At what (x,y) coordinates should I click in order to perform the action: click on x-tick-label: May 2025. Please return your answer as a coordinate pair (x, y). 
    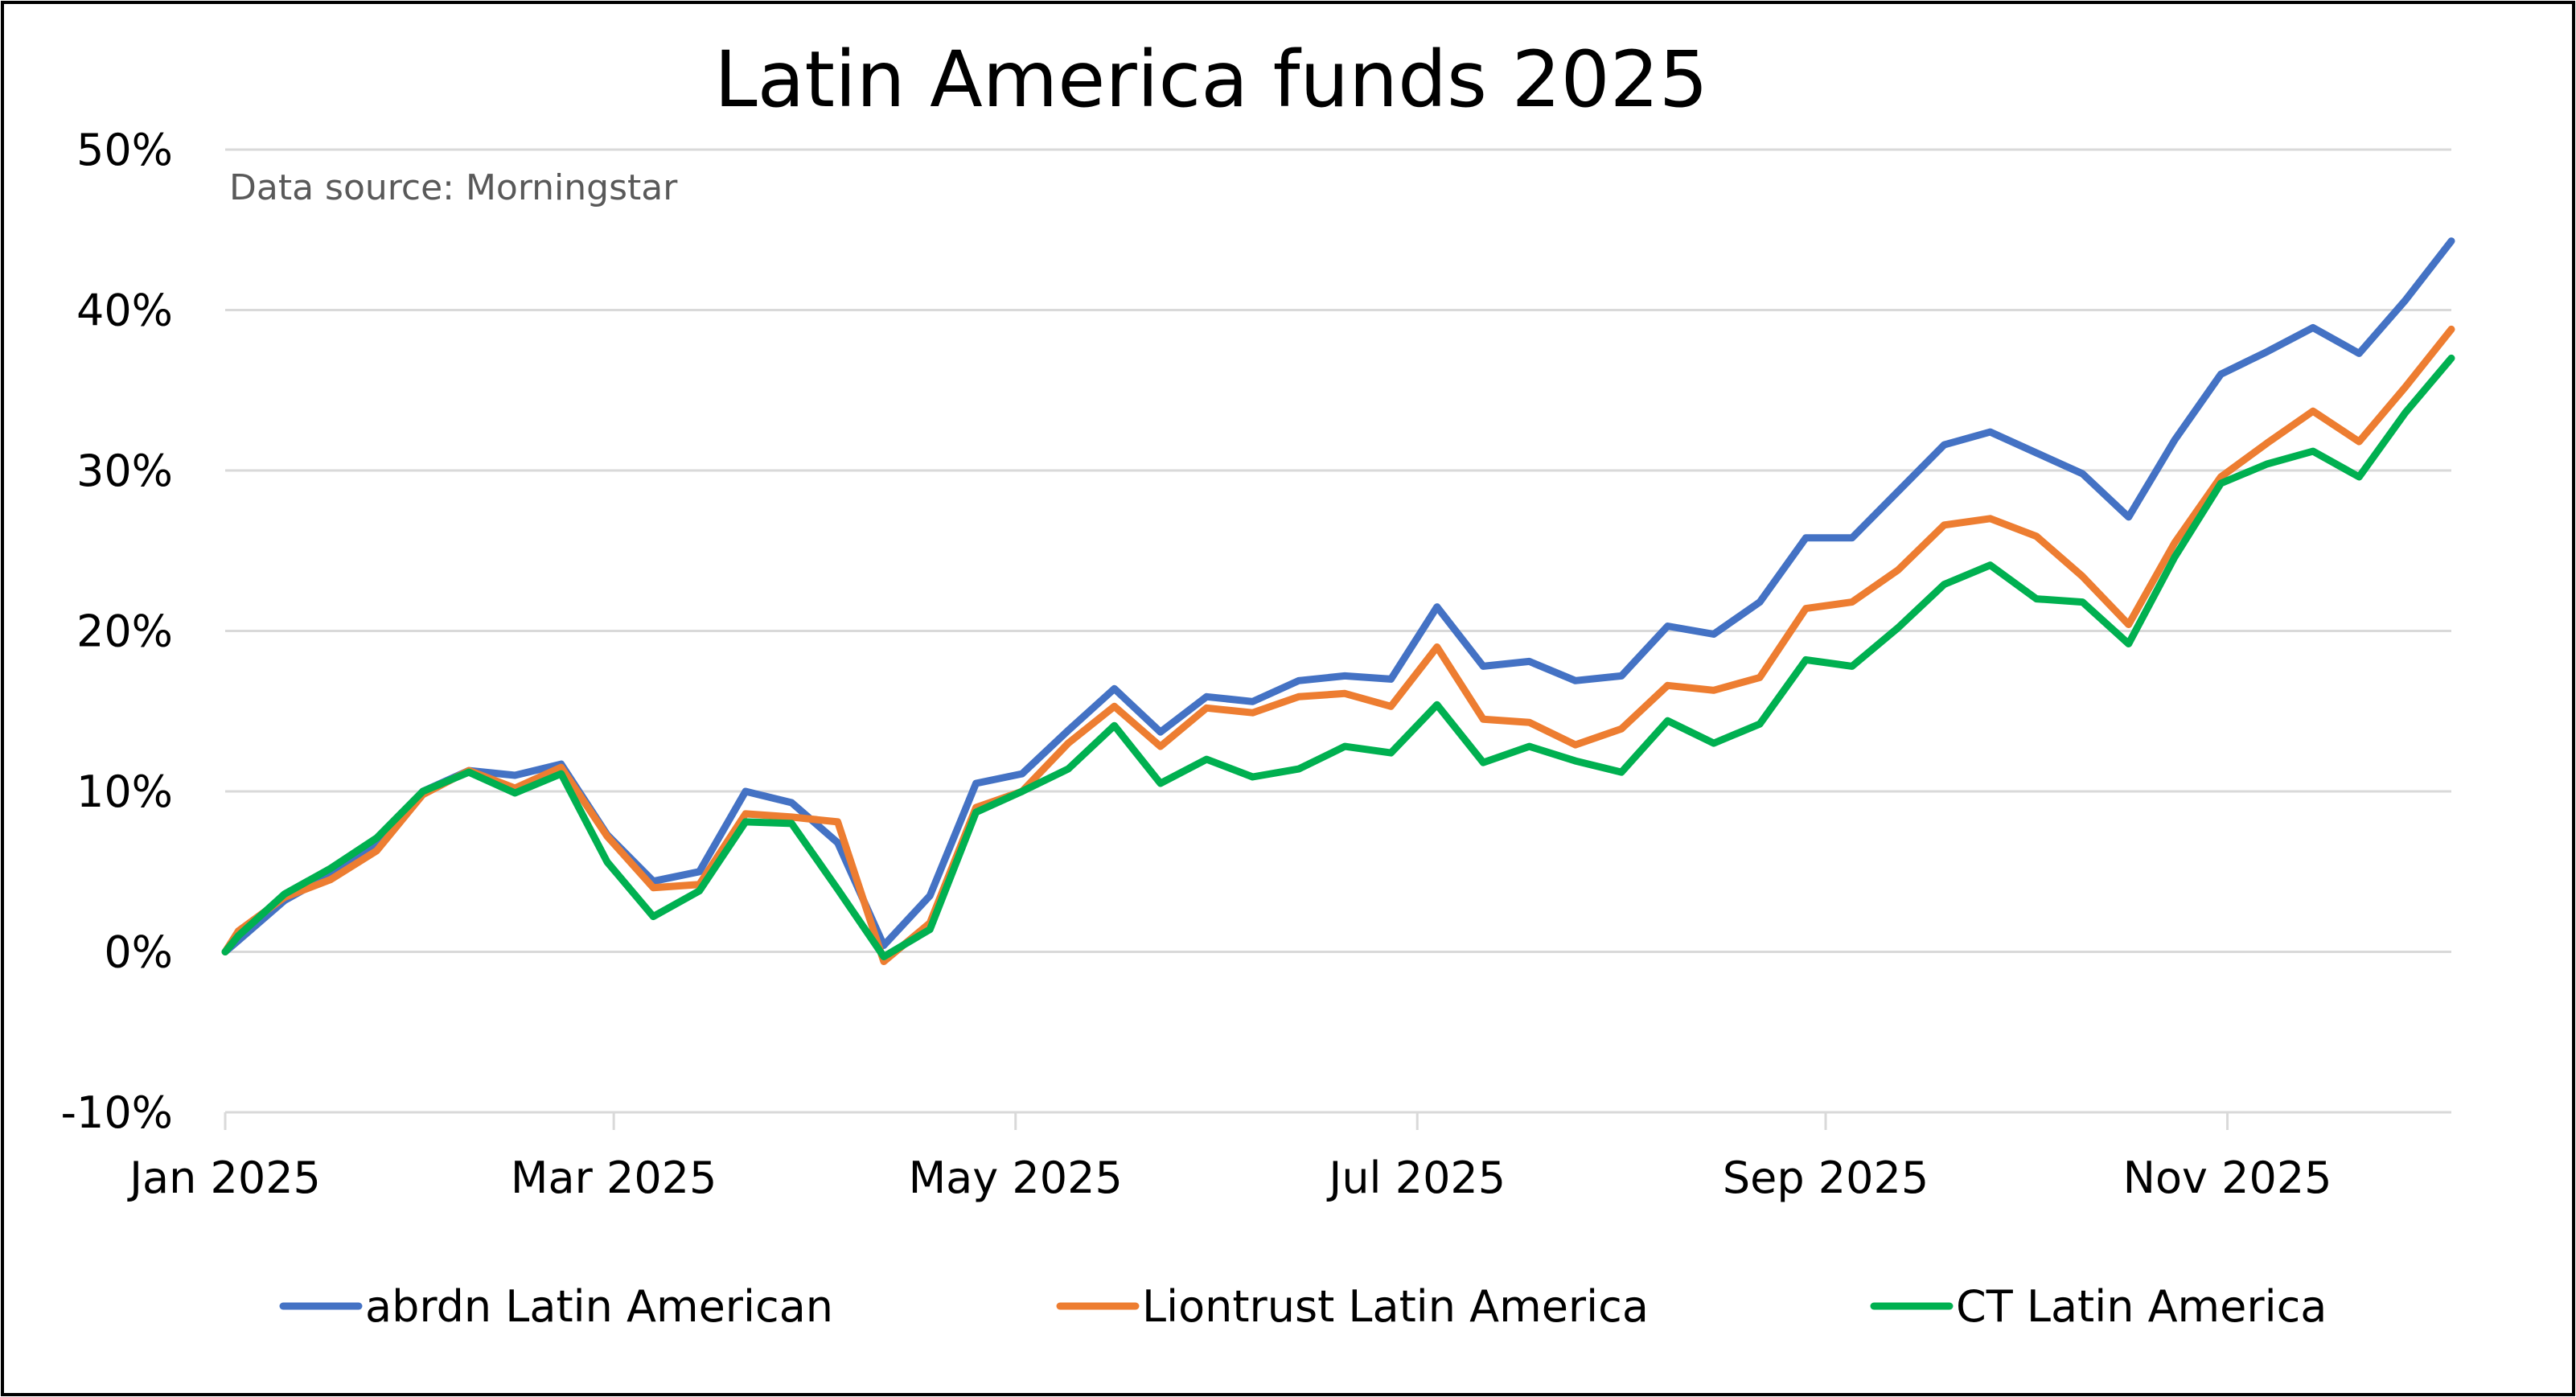
    Looking at the image, I should click on (1016, 1178).